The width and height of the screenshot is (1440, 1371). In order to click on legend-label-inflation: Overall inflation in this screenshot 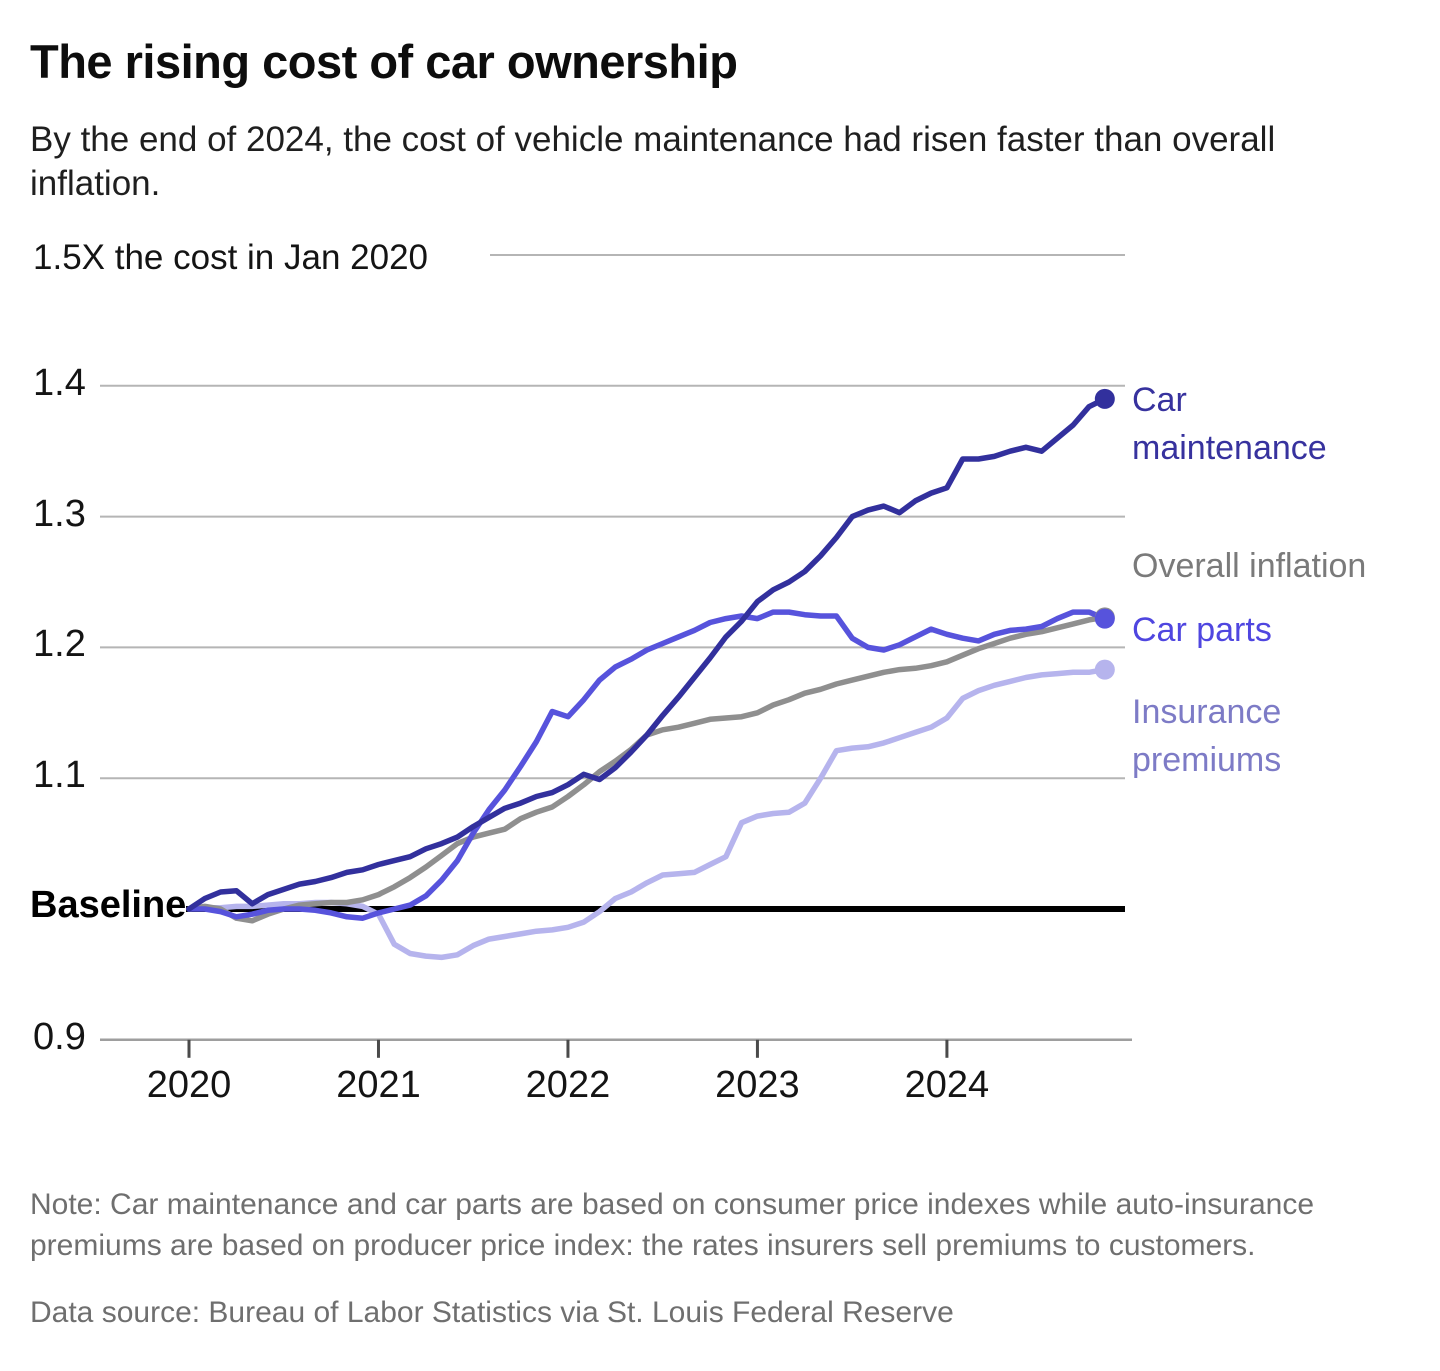, I will do `click(1249, 566)`.